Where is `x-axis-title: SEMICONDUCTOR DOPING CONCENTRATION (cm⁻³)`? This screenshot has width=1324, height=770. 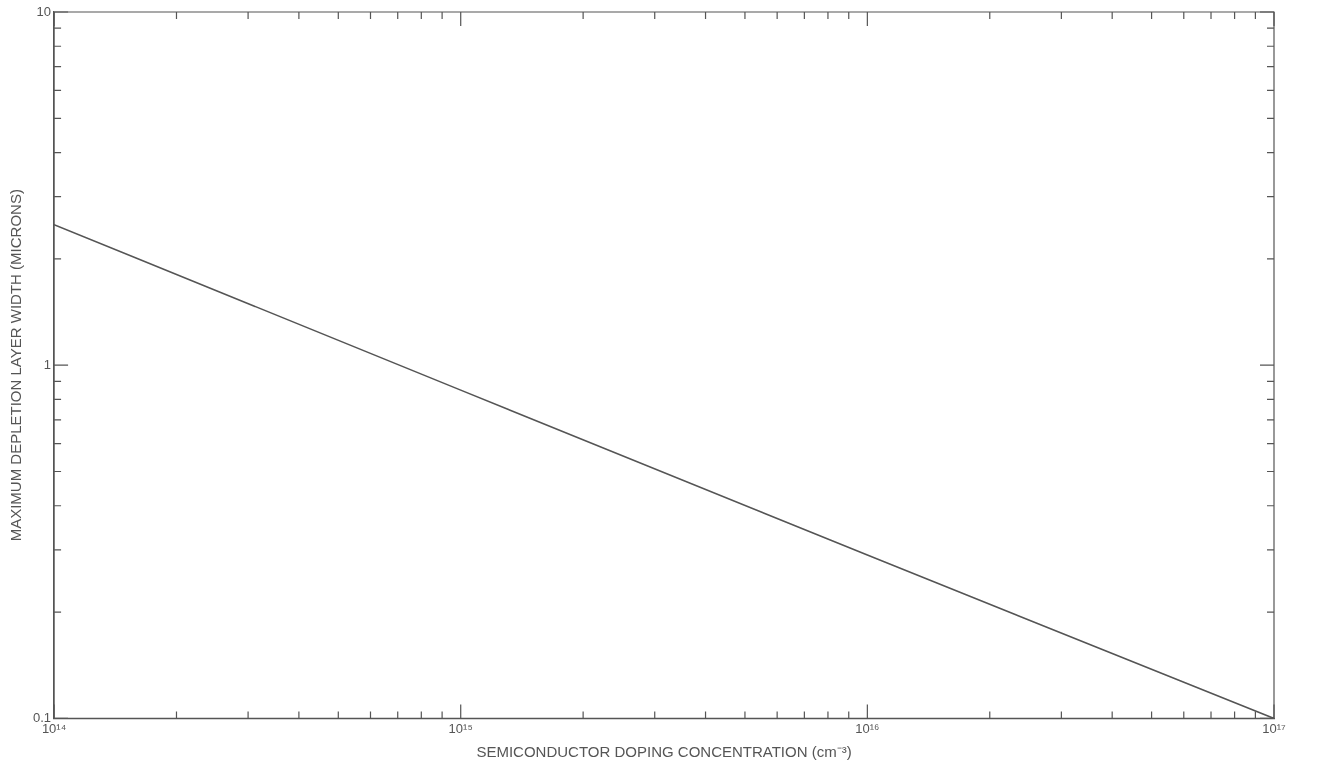 x-axis-title: SEMICONDUCTOR DOPING CONCENTRATION (cm⁻³) is located at coordinates (664, 752).